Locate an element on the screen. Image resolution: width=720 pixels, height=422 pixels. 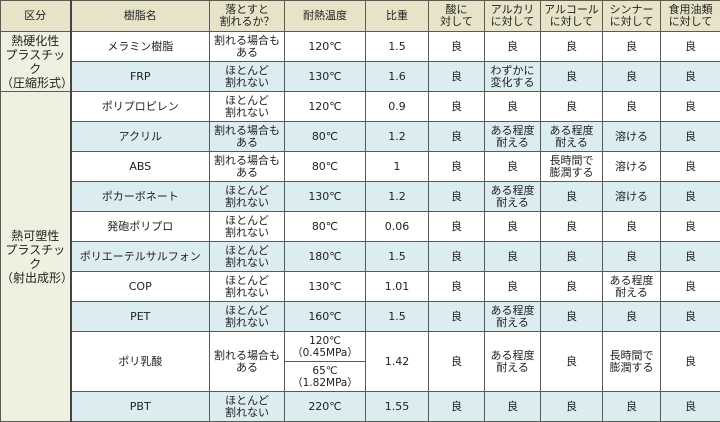
header-resin-name: 樹脂名 is located at coordinates (139, 16).